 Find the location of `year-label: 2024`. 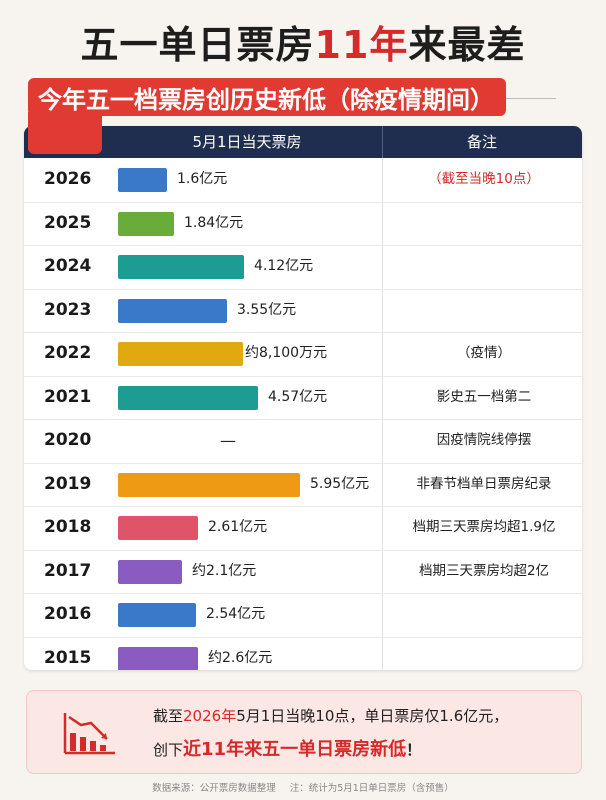

year-label: 2024 is located at coordinates (68, 266).